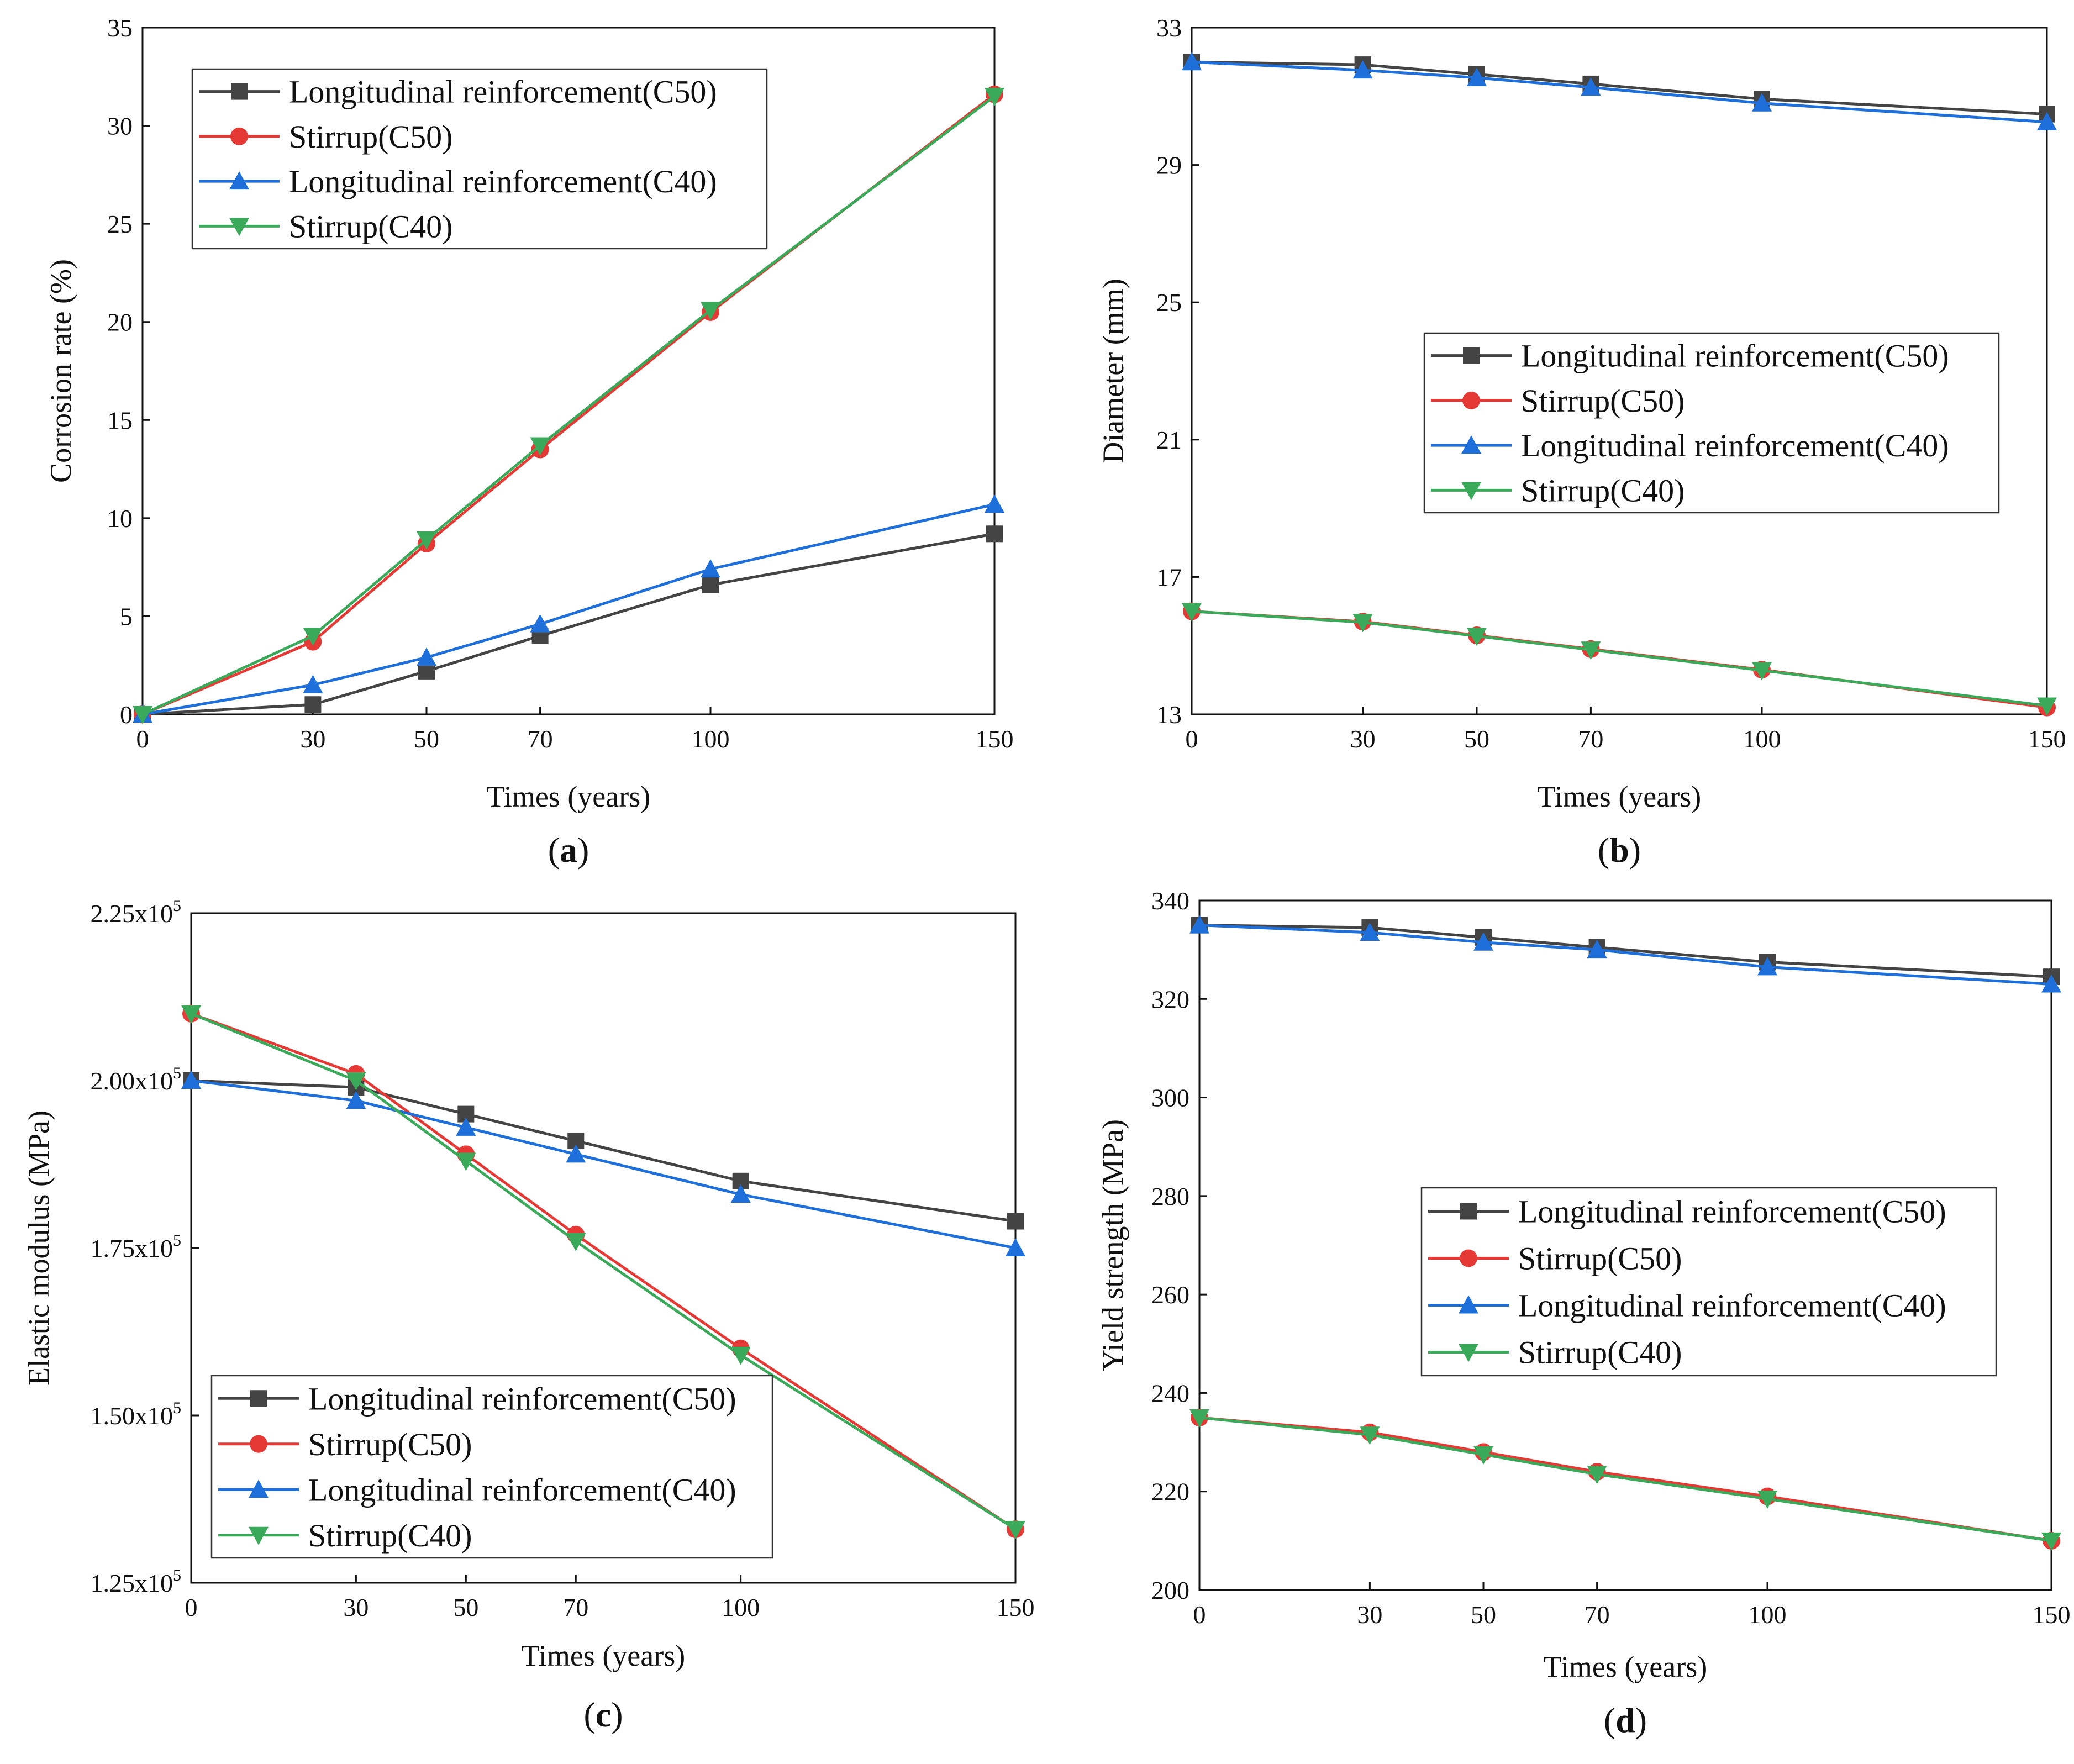 Image resolution: width=2074 pixels, height=1764 pixels. I want to click on panel-d-series-2-line, so click(1625, 1479).